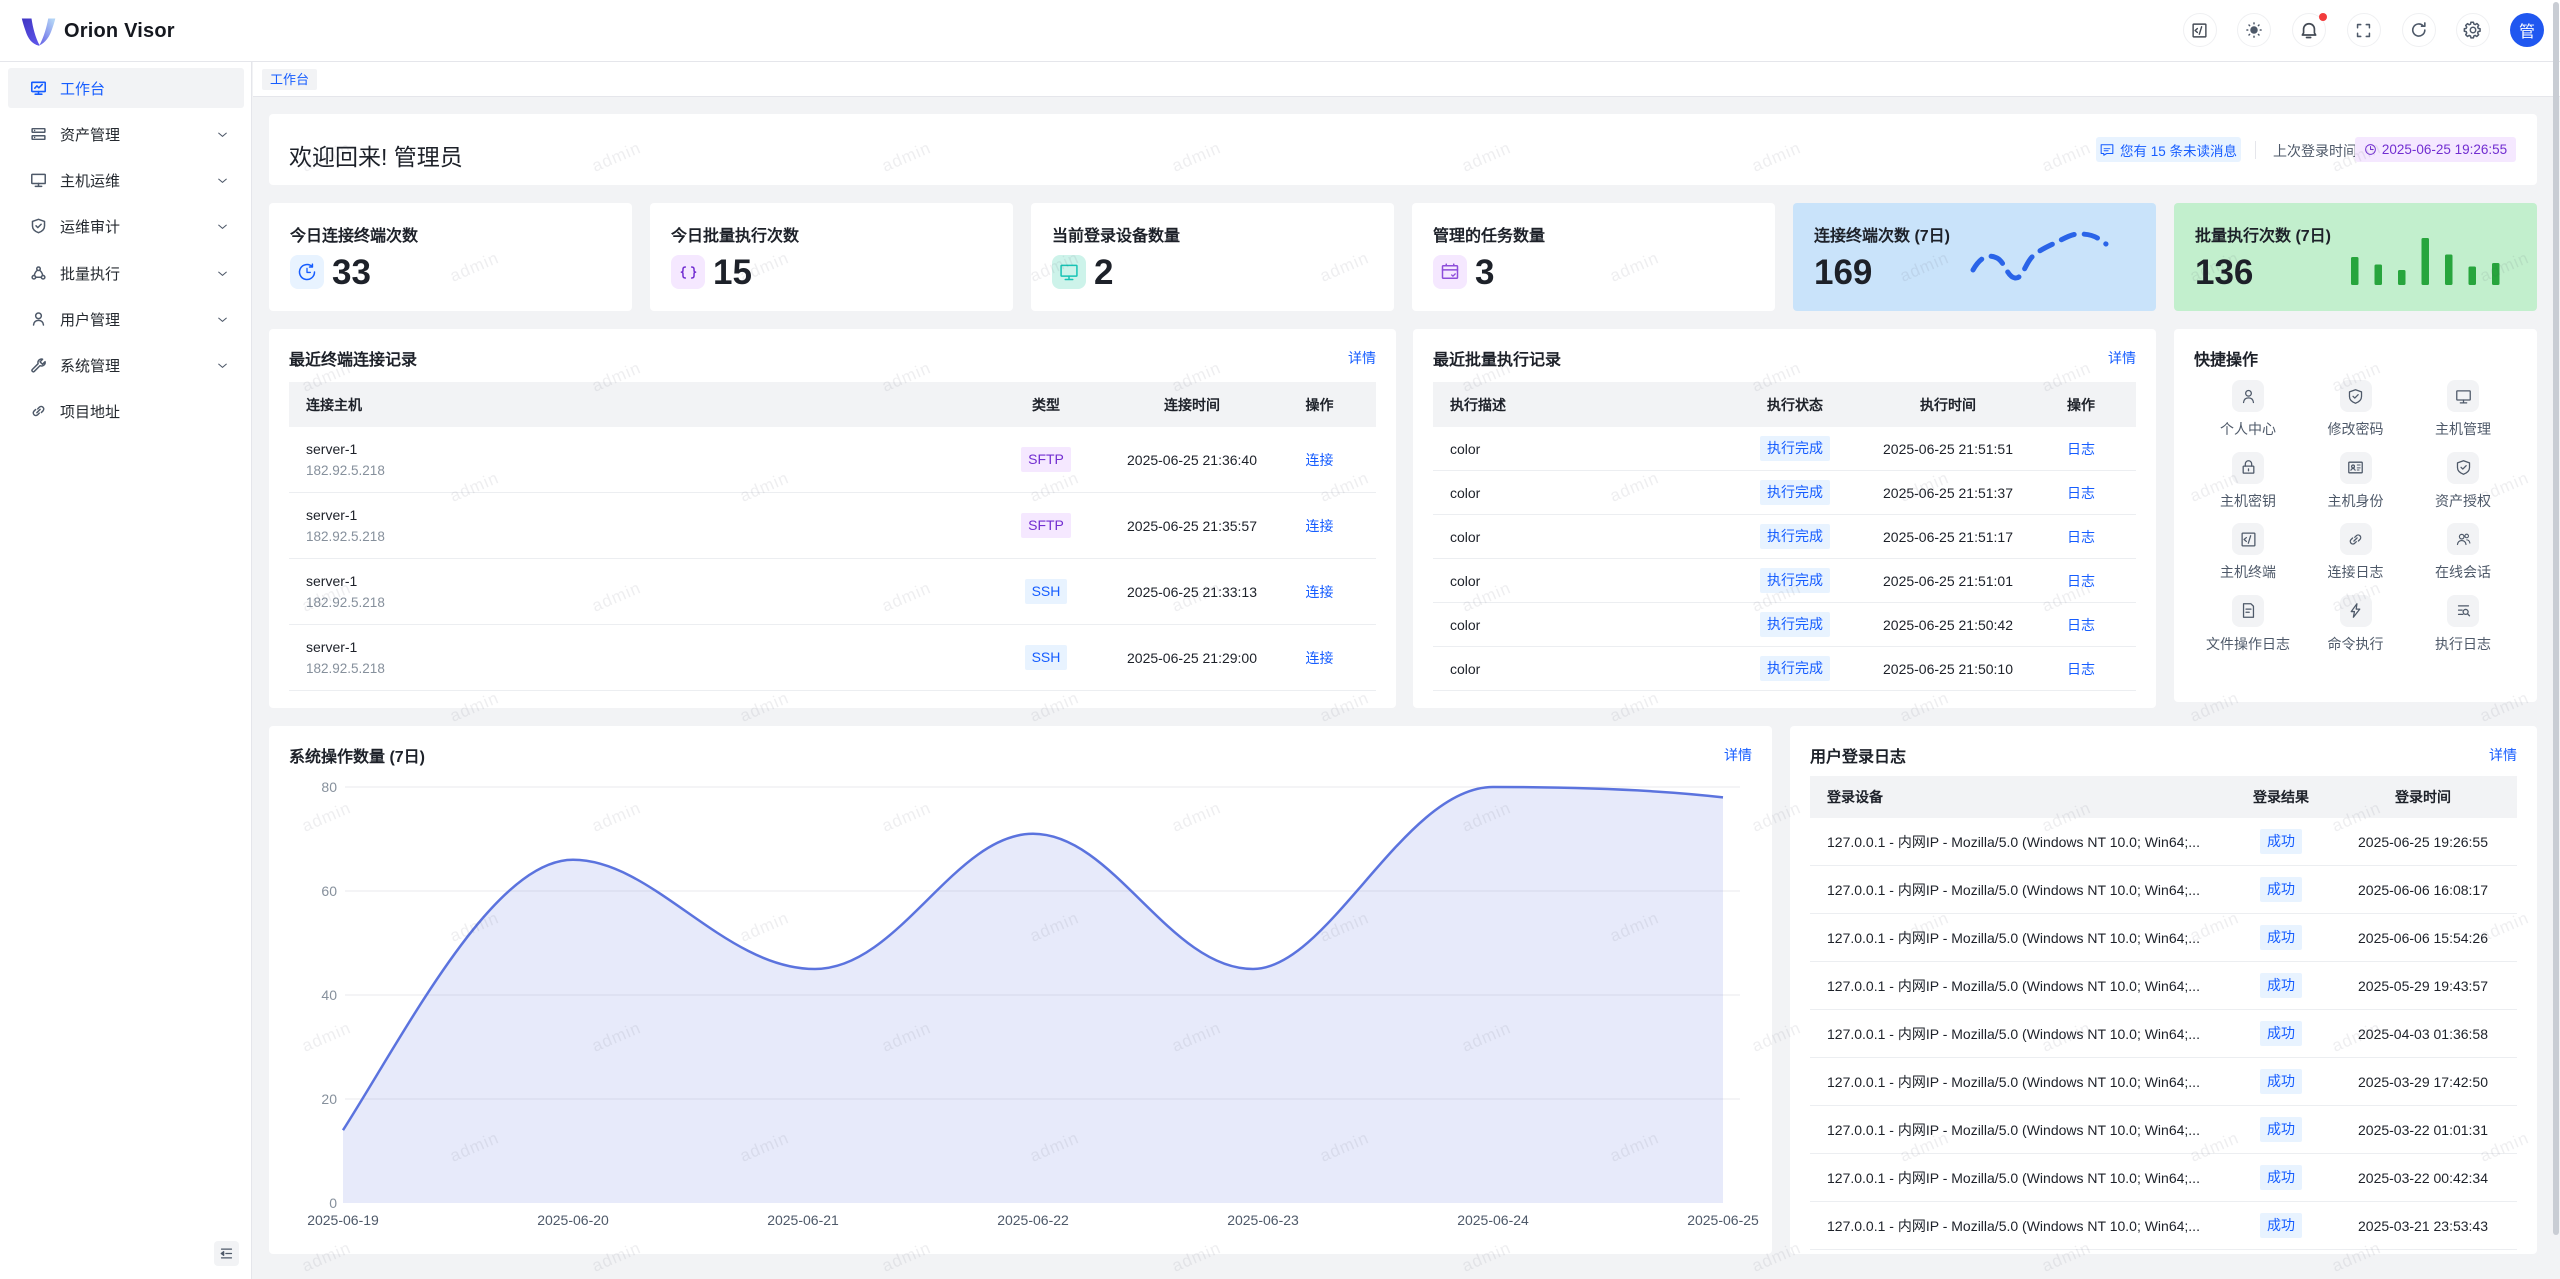 The height and width of the screenshot is (1279, 2560). Describe the element at coordinates (1493, 1220) in the screenshot. I see `svg-text: 2025-06-24` at that location.